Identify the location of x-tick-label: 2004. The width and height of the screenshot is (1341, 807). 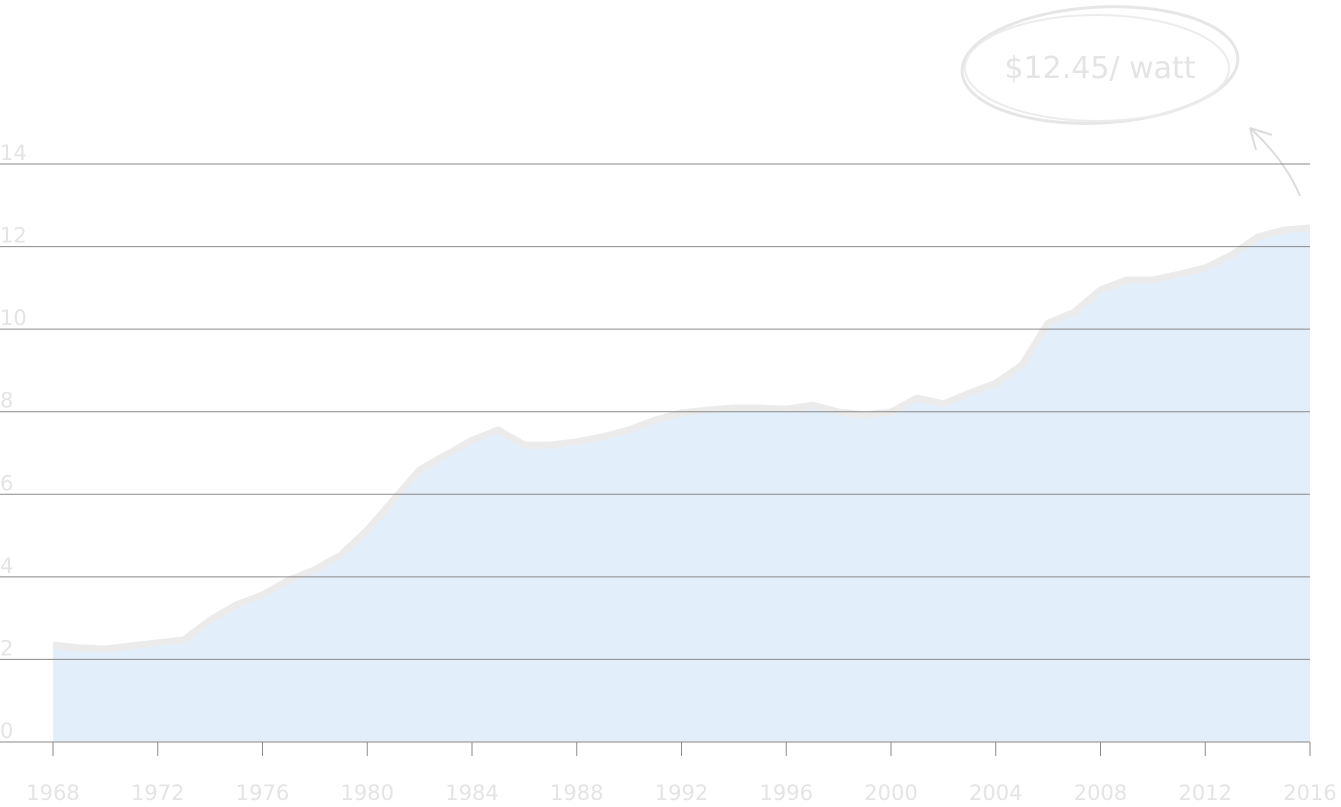
(995, 793).